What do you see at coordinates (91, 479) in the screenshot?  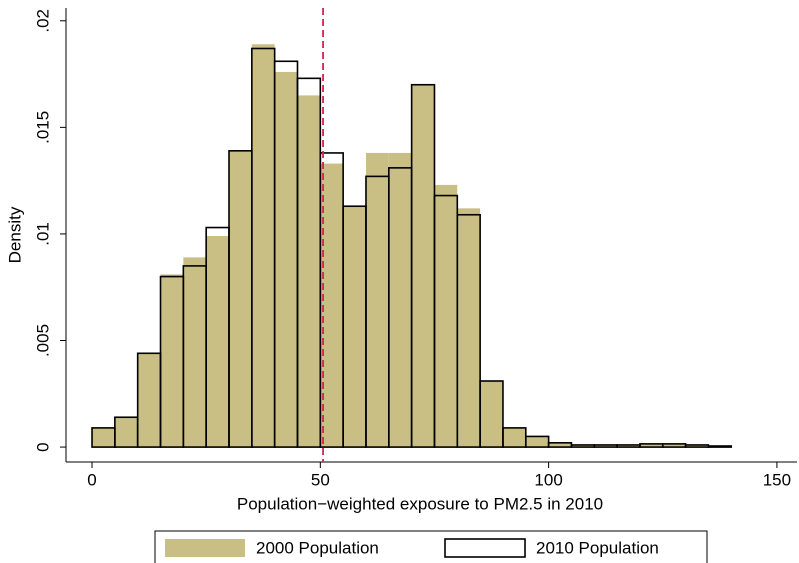 I see `x-tick-label: 0` at bounding box center [91, 479].